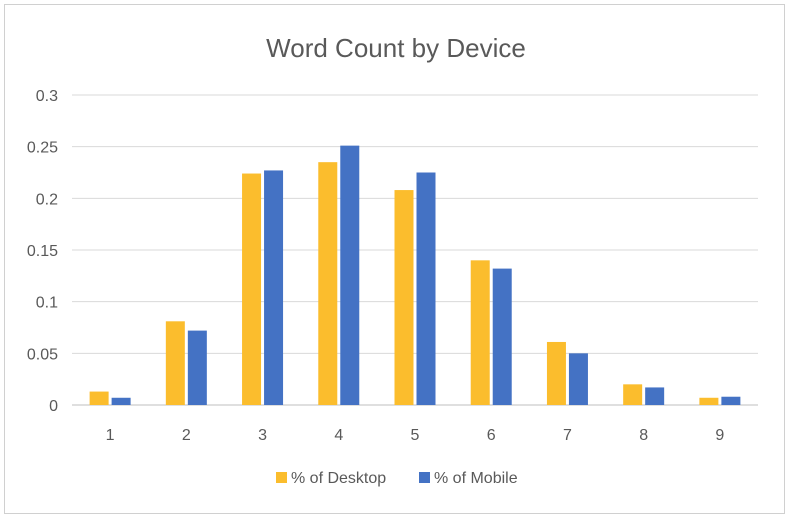 Image resolution: width=791 pixels, height=520 pixels. What do you see at coordinates (338, 478) in the screenshot?
I see `legend-label: % of Desktop` at bounding box center [338, 478].